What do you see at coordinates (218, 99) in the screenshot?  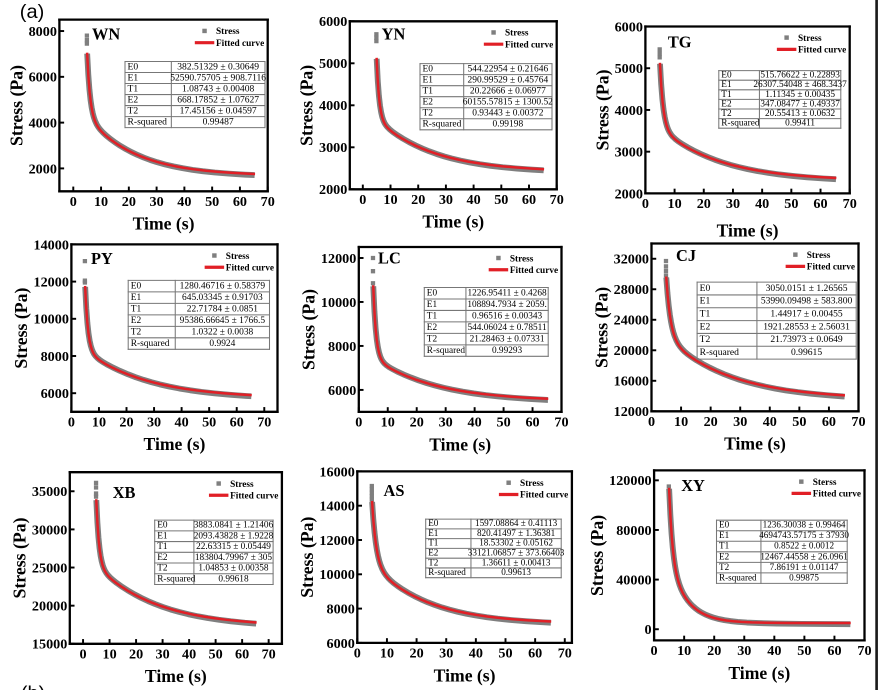 I see `svg-text: 668.17852 ± 1.07627` at bounding box center [218, 99].